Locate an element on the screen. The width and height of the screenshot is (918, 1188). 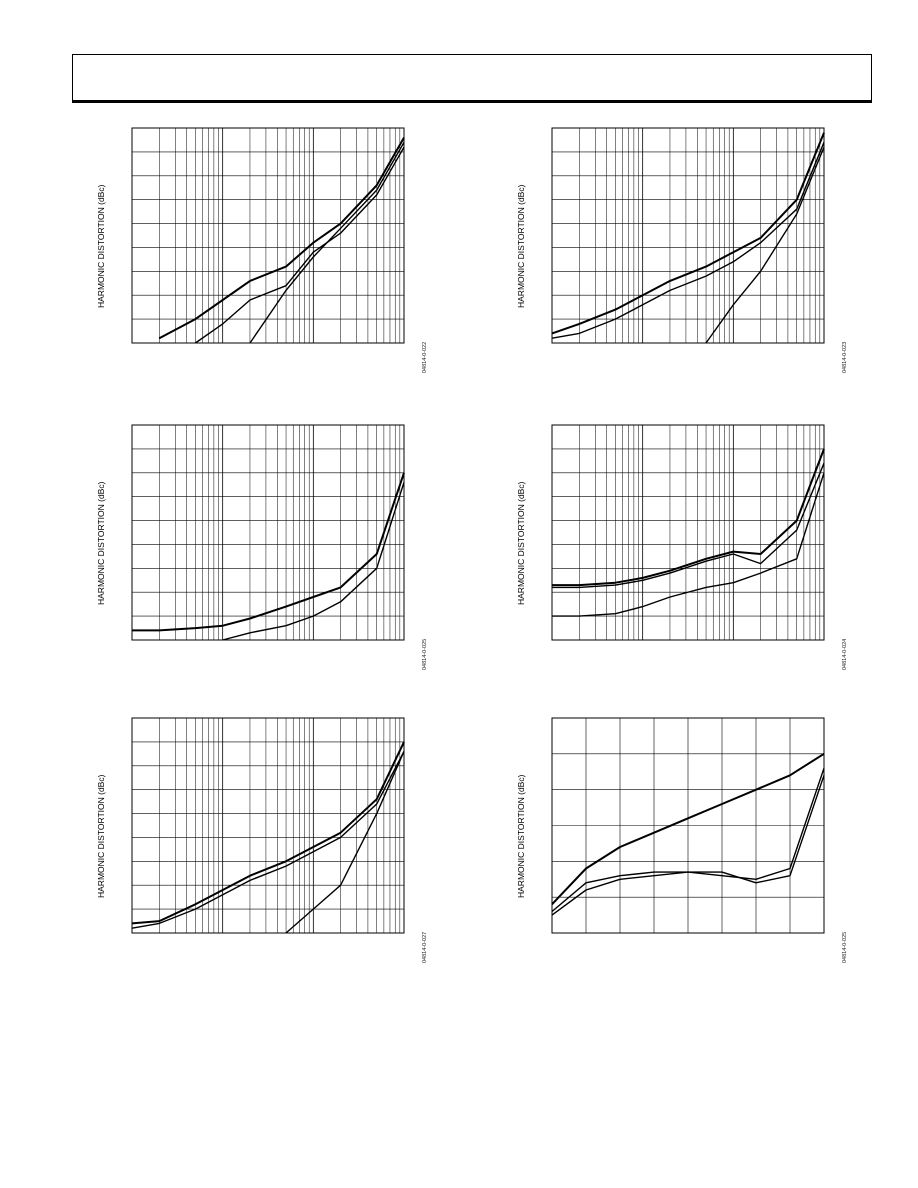
figure-id: 04814-0-023 is located at coordinates (845, 357).